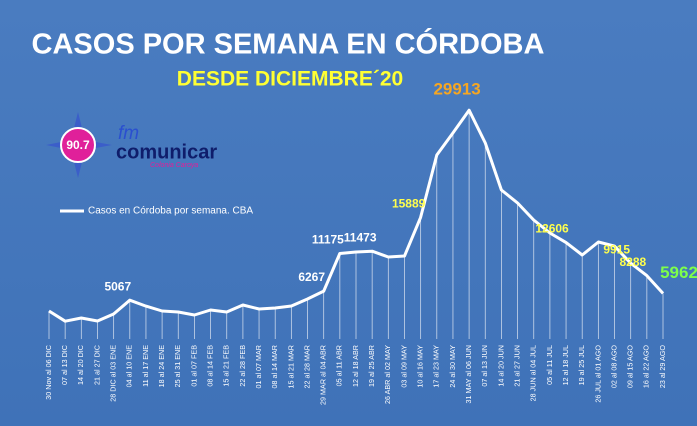  Describe the element at coordinates (177, 366) in the screenshot. I see `x-tick-label: 25 al 31 ENE` at that location.